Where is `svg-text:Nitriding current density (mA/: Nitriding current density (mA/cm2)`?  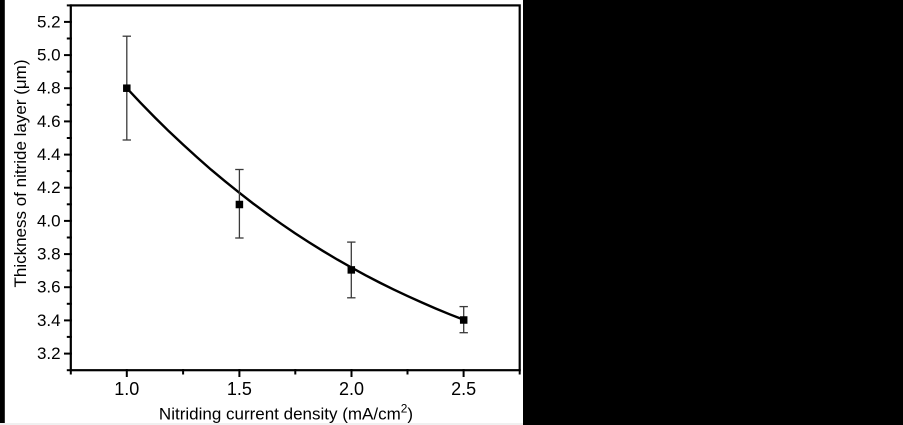
svg-text:Nitriding current density (mA/: Nitriding current density (mA/cm2) is located at coordinates (286, 412).